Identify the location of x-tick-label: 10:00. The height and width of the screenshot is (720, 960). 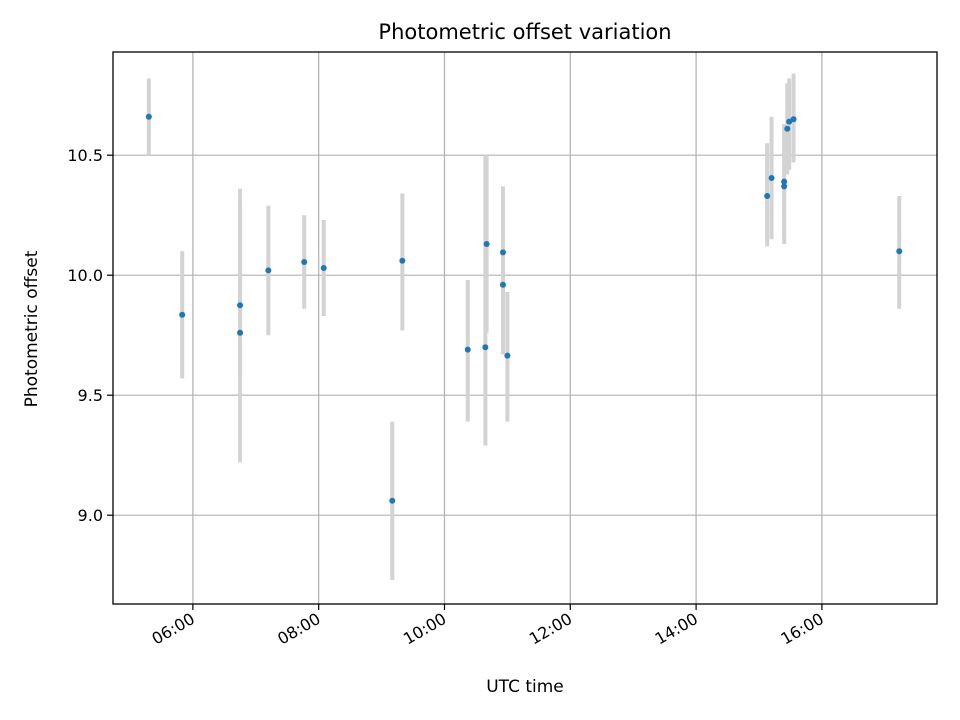
(424, 629).